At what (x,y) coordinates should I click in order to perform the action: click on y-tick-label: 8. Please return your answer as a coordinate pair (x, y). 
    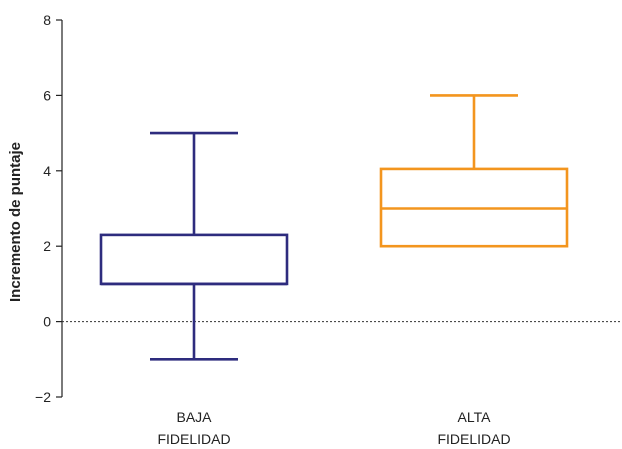
    Looking at the image, I should click on (47, 20).